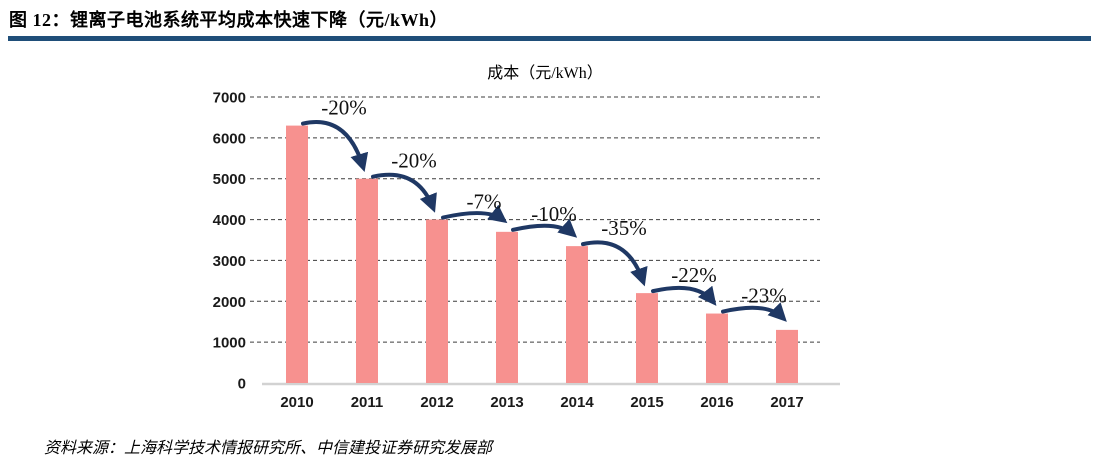 The image size is (1099, 461). What do you see at coordinates (694, 275) in the screenshot?
I see `annotation-2015-2016: -22%` at bounding box center [694, 275].